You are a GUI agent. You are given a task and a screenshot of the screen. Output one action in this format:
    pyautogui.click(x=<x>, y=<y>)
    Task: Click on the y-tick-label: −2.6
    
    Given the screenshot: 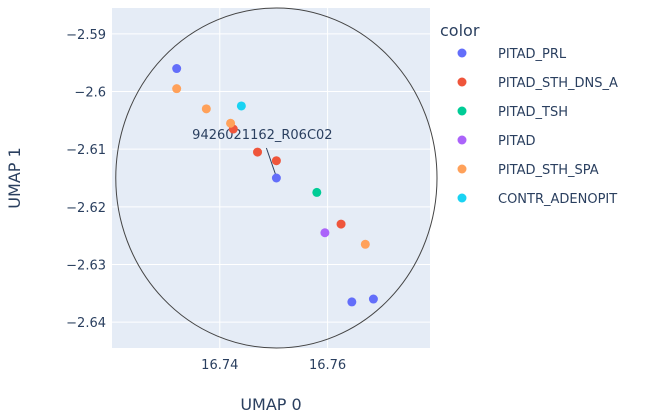 What is the action you would take?
    pyautogui.click(x=90, y=93)
    